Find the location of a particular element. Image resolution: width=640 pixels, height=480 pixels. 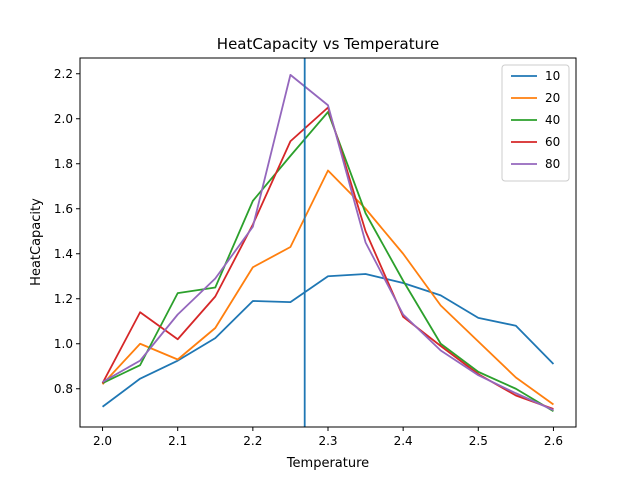

y-axis-label: HeatCapacity is located at coordinates (36, 242).